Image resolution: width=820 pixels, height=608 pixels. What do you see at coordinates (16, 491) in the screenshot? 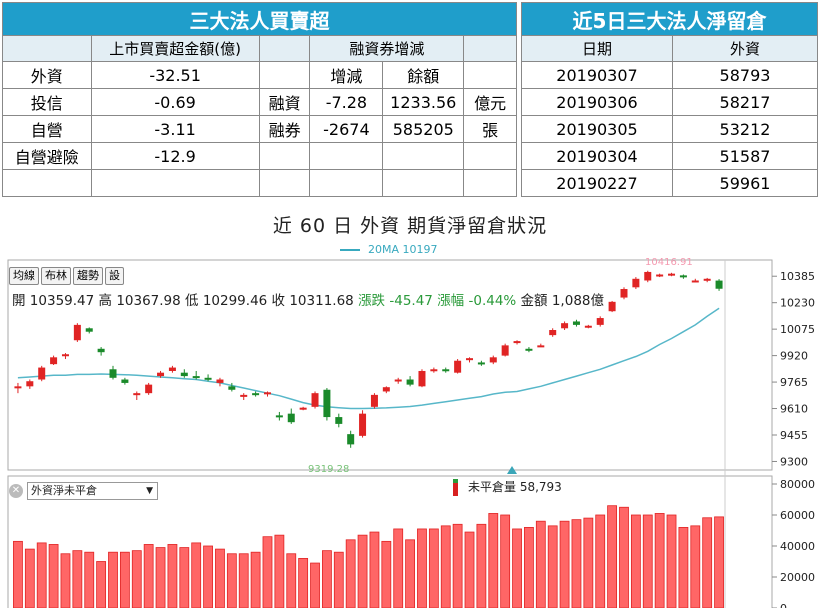
I see `close-icon: ✕` at bounding box center [16, 491].